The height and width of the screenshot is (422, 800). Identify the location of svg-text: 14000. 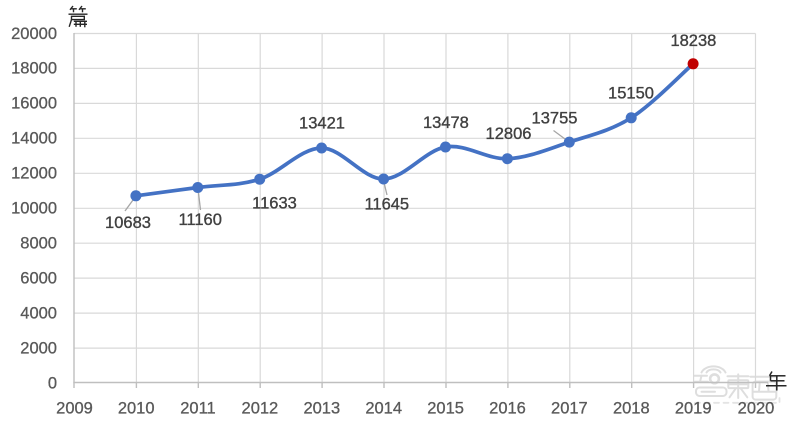
(34, 139).